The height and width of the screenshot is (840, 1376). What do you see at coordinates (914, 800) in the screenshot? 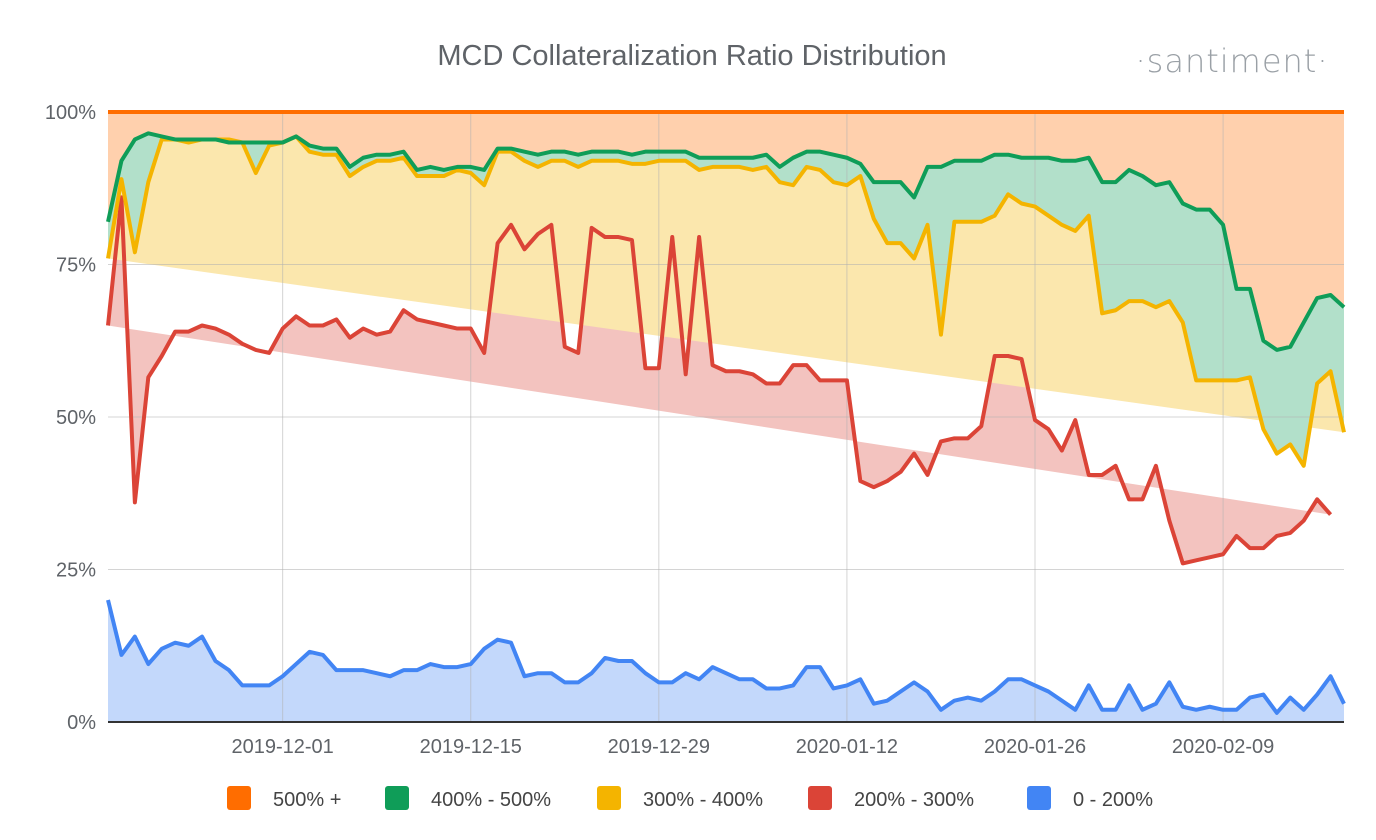
I see `legend-label: 200% - 300%` at bounding box center [914, 800].